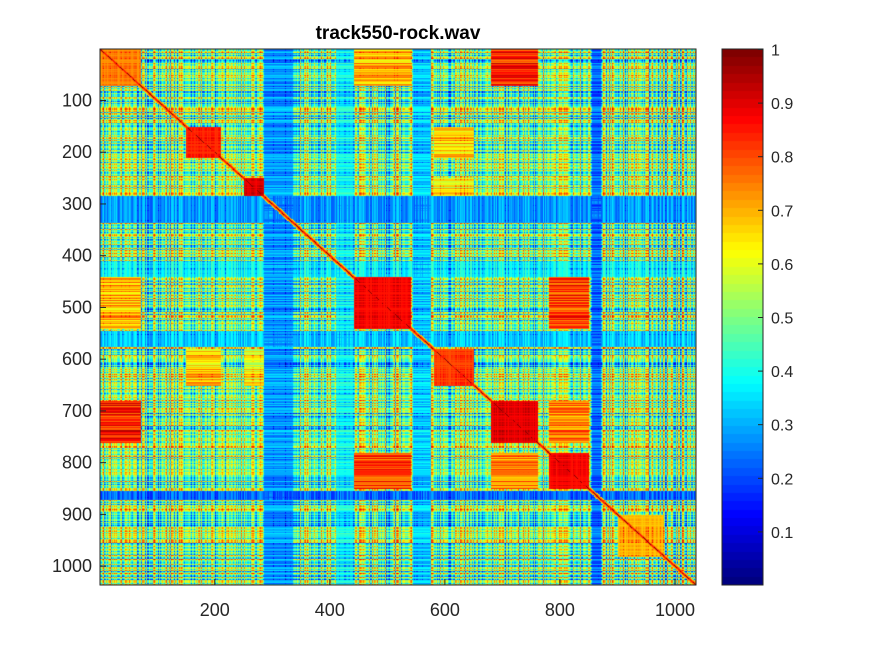  Describe the element at coordinates (77, 514) in the screenshot. I see `y-tick-label: 900` at that location.